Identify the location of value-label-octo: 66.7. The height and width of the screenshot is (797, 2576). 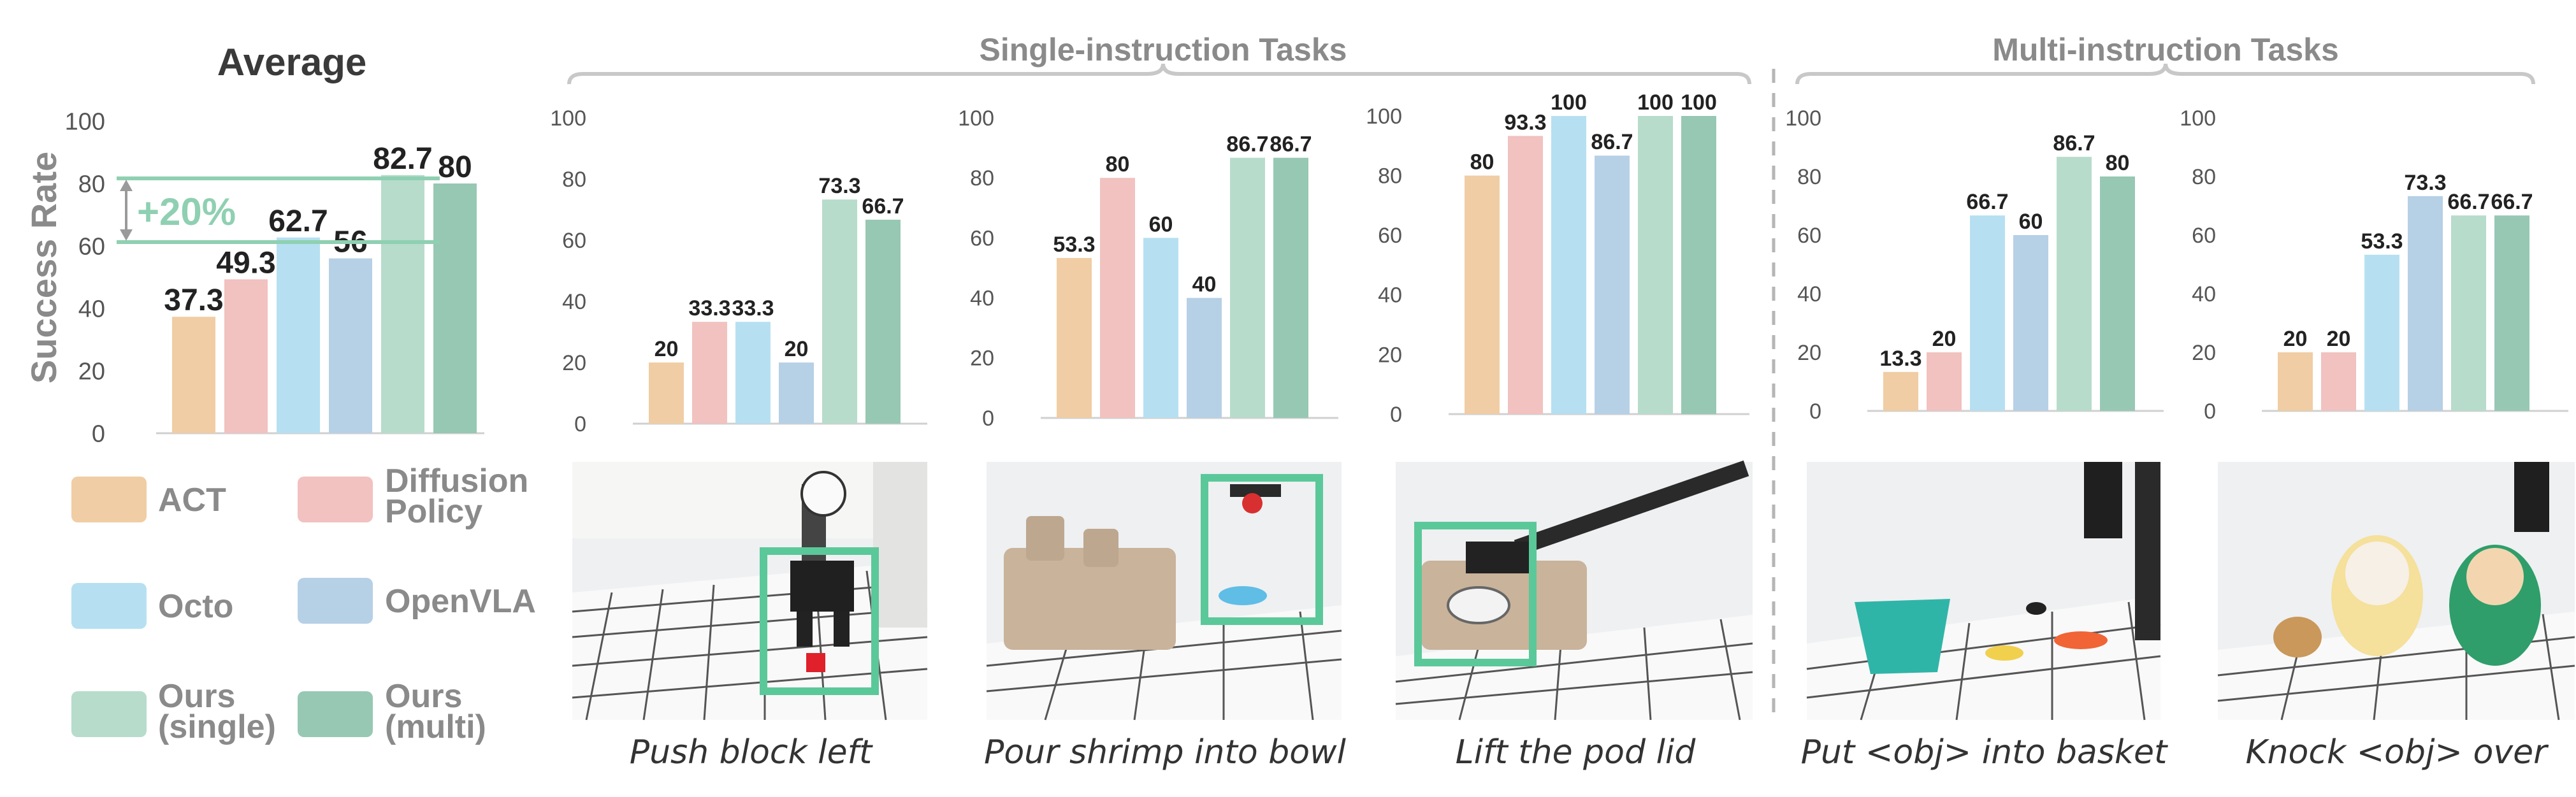
(1987, 202).